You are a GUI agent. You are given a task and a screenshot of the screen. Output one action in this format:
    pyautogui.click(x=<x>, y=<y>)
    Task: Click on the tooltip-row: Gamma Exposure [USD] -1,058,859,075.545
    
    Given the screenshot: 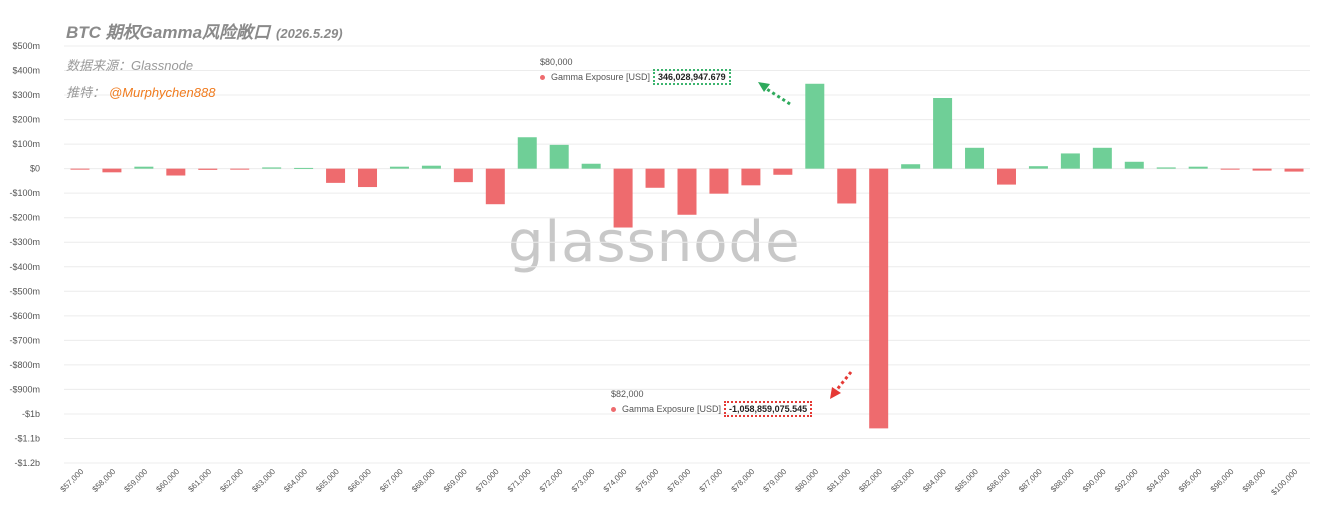 What is the action you would take?
    pyautogui.click(x=712, y=409)
    